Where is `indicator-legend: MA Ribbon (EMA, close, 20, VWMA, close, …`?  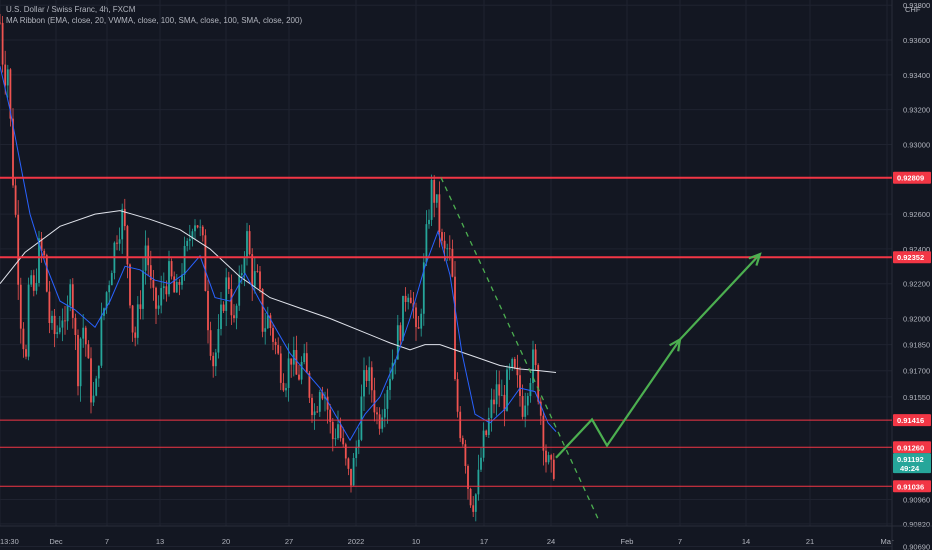 indicator-legend: MA Ribbon (EMA, close, 20, VWMA, close, … is located at coordinates (154, 20).